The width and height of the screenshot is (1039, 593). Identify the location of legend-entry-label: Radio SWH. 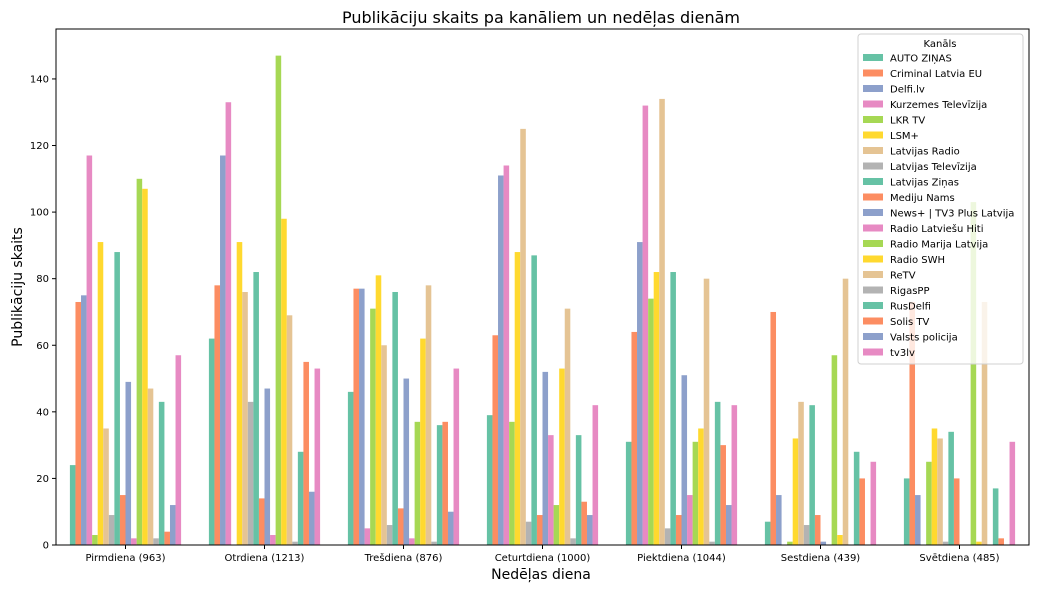
(917, 260).